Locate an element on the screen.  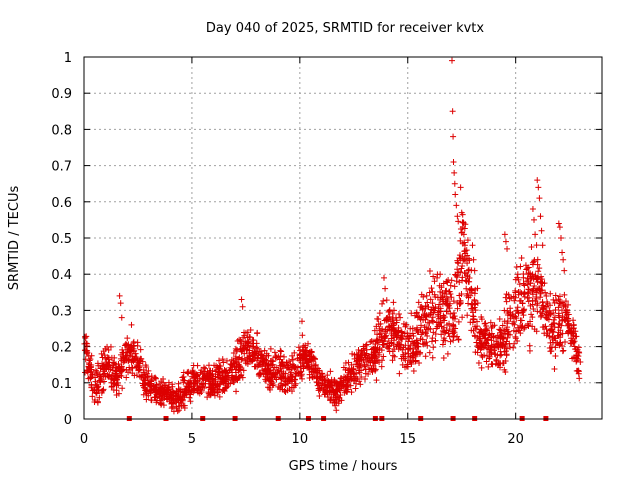
x-tick-label: 0 is located at coordinates (84, 439).